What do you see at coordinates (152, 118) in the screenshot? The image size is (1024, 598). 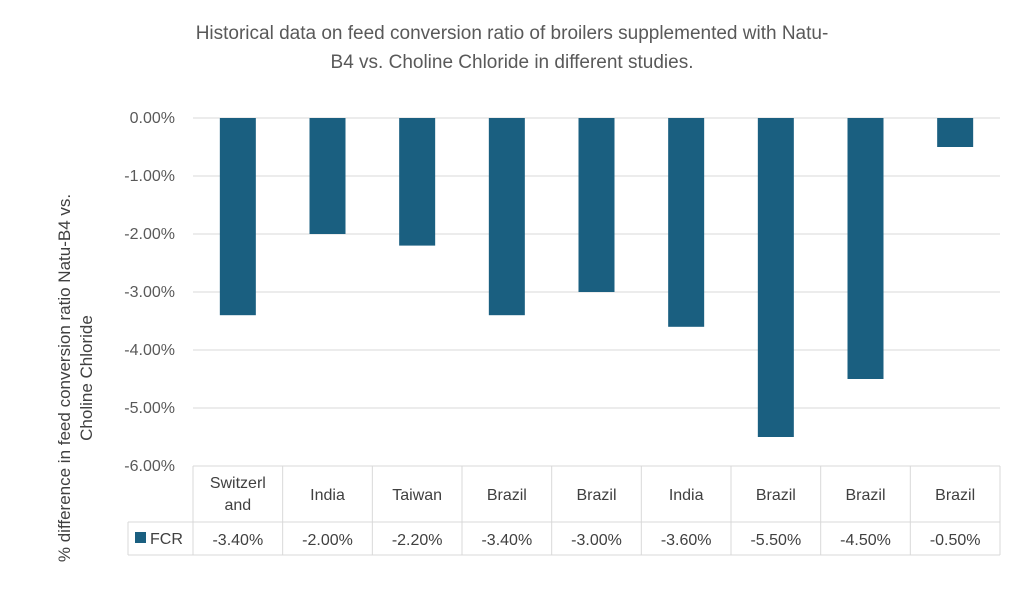 I see `y-tick-label: 0.00%` at bounding box center [152, 118].